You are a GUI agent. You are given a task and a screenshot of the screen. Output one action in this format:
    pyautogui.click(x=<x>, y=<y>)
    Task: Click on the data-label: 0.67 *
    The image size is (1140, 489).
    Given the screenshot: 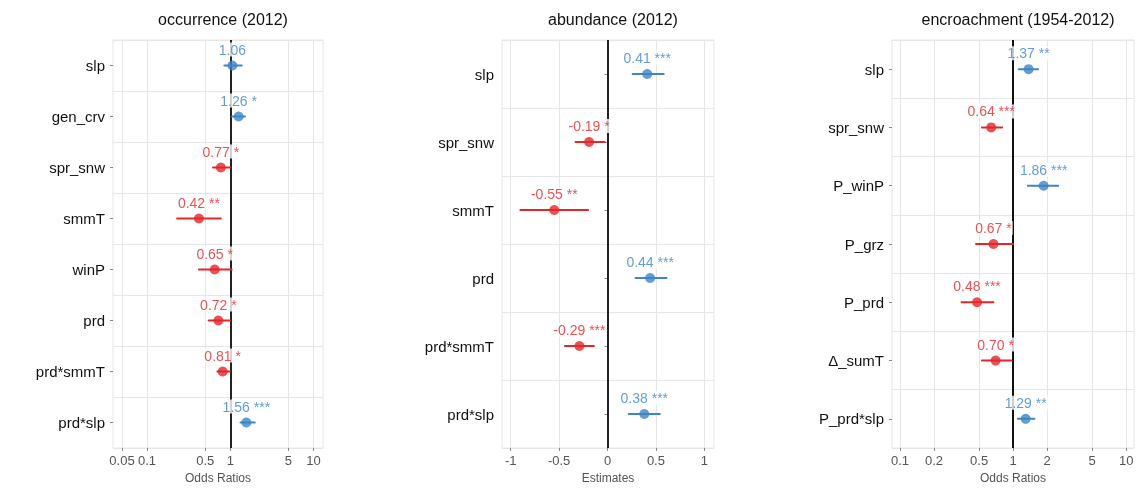 What is the action you would take?
    pyautogui.click(x=994, y=228)
    